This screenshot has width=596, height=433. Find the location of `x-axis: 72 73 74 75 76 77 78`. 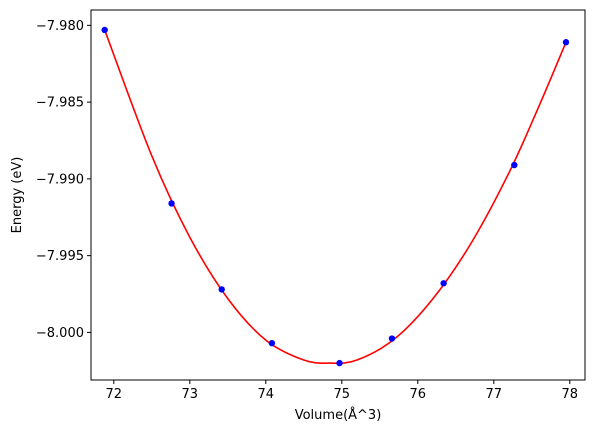

x-axis: 72 73 74 75 76 77 78 is located at coordinates (342, 391).